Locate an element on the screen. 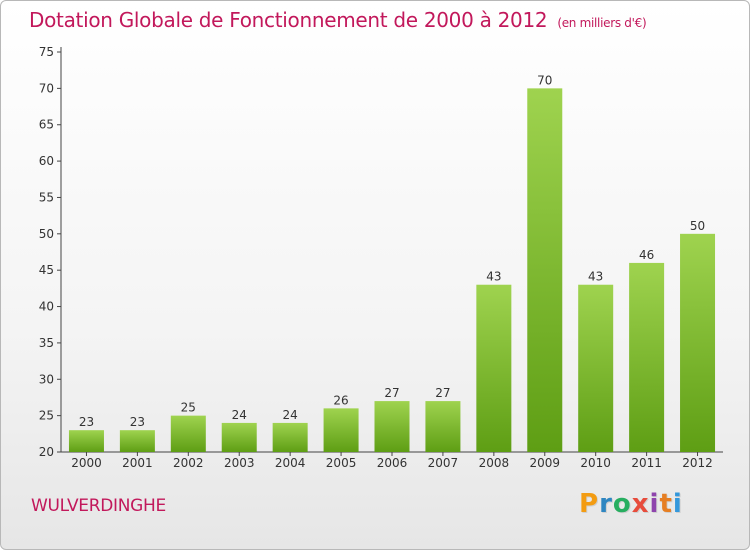 This screenshot has width=750, height=550. logo-letter: o is located at coordinates (622, 504).